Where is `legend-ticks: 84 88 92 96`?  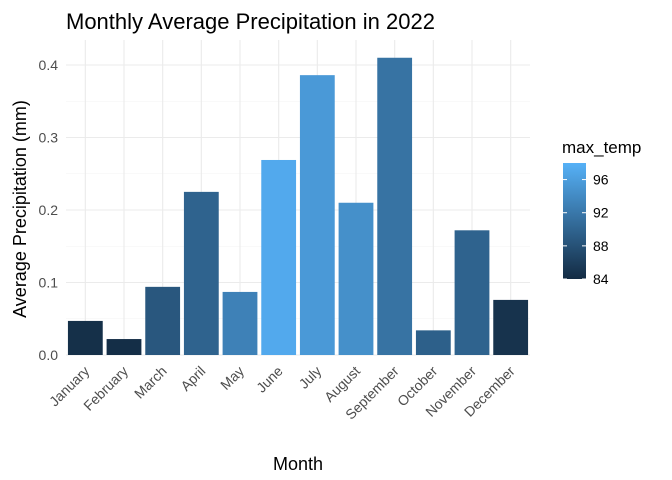
legend-ticks: 84 88 92 96 is located at coordinates (586, 229).